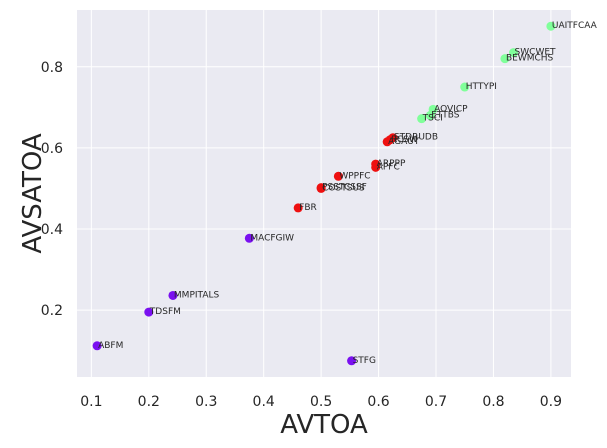 The image size is (607, 448). I want to click on data-point-label: STDRUDB, so click(416, 138).